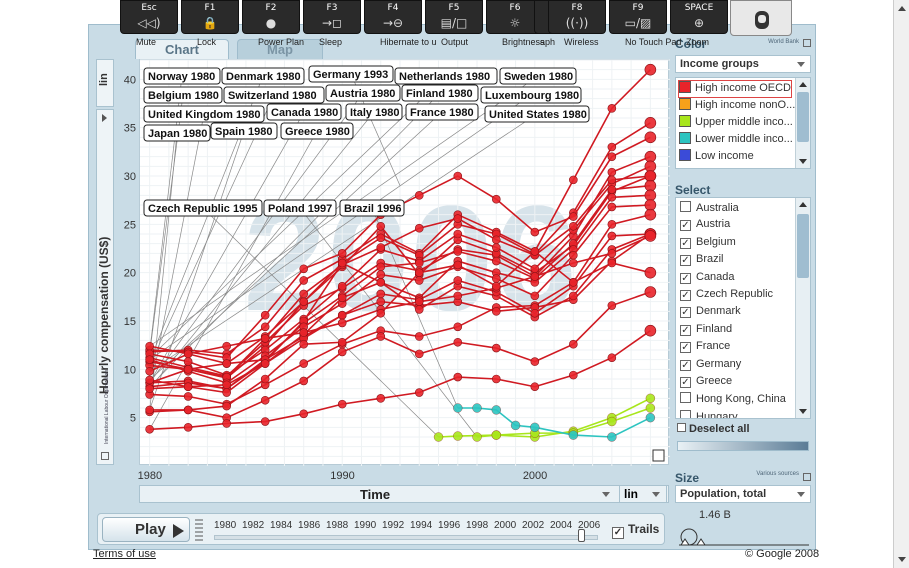 The width and height of the screenshot is (909, 568). Describe the element at coordinates (726, 296) in the screenshot. I see `country-item: ✓ Czech Republic` at that location.